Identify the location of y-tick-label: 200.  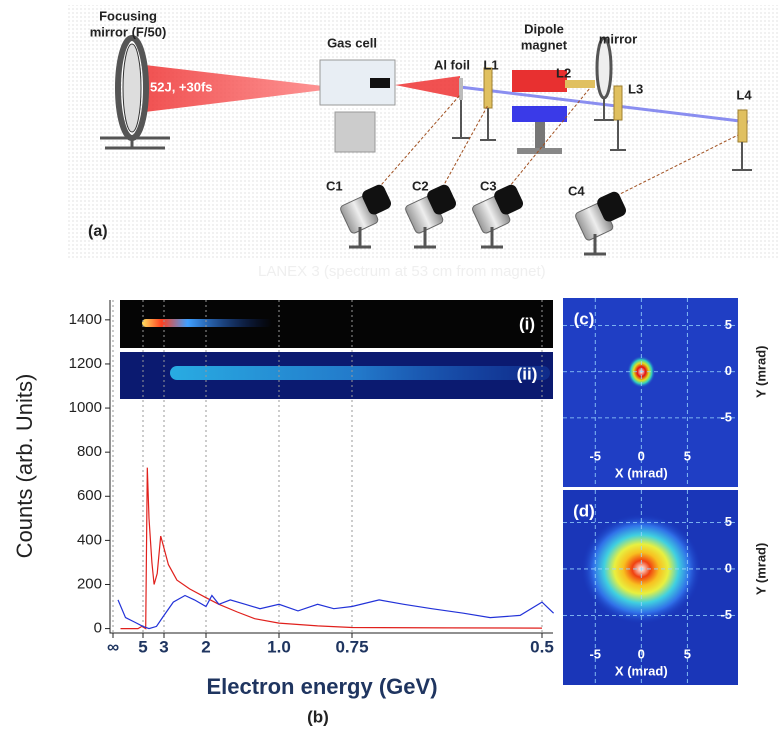
(89, 583).